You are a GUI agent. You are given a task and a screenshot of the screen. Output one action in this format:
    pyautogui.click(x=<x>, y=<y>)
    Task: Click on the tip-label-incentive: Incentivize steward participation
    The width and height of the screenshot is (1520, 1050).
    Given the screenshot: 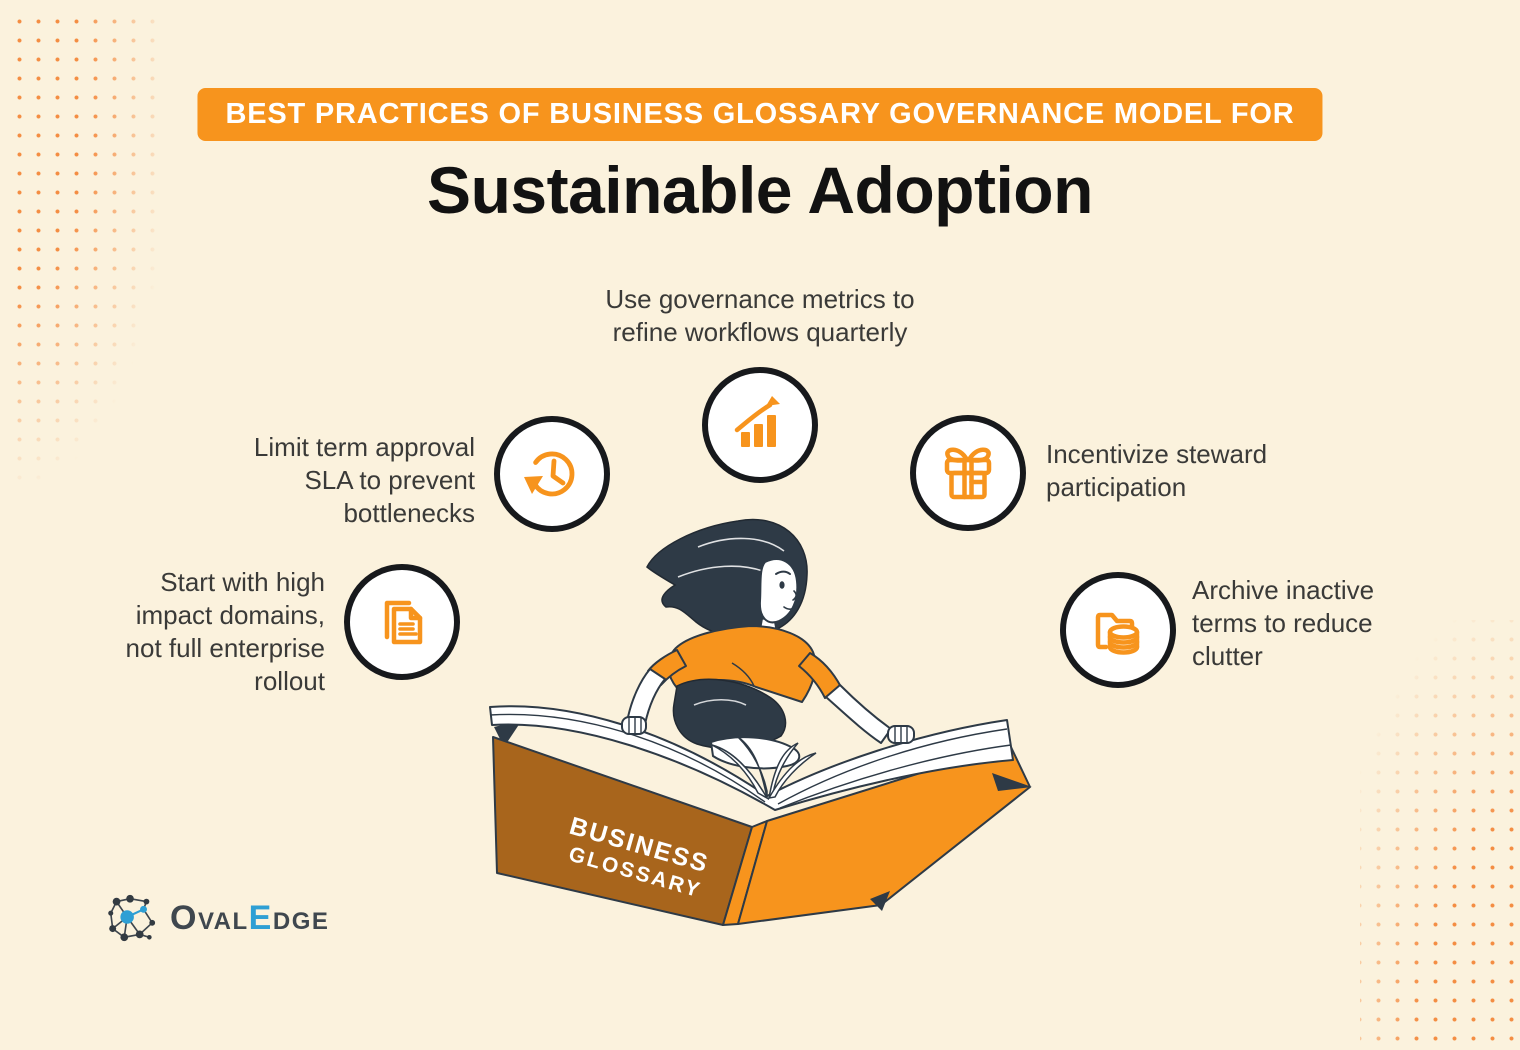 What is the action you would take?
    pyautogui.click(x=1157, y=471)
    